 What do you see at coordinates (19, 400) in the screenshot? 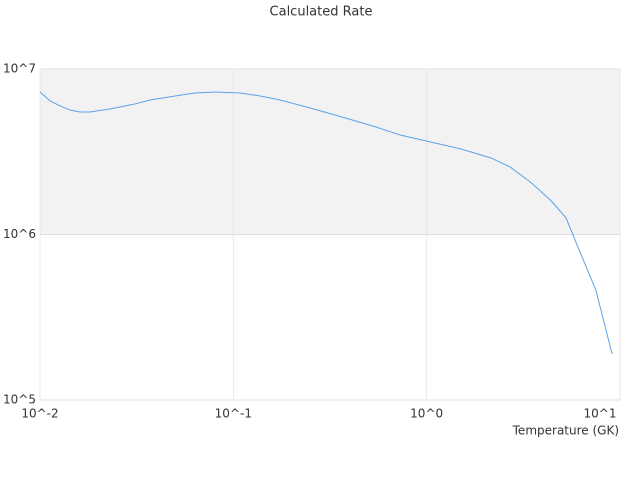
I see `y-tick-label: 10^5` at bounding box center [19, 400].